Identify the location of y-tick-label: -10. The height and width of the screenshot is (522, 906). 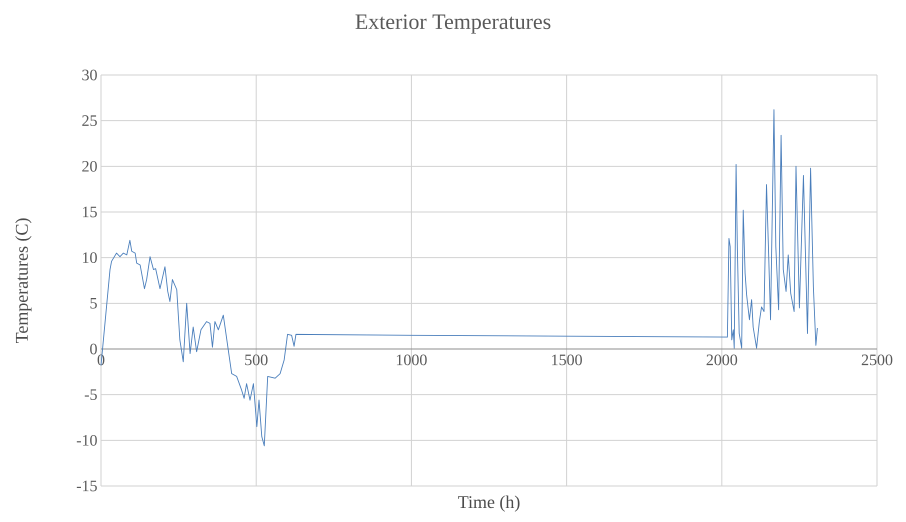
(86, 440).